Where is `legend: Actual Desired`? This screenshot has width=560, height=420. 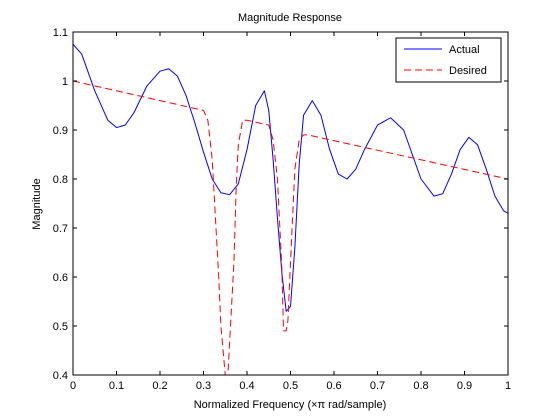 legend: Actual Desired is located at coordinates (448, 60).